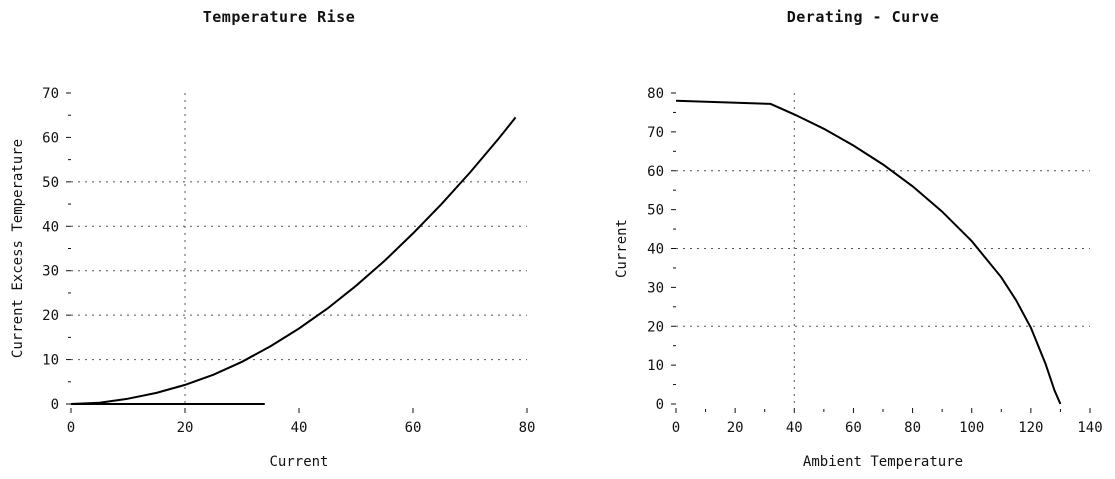 The height and width of the screenshot is (479, 1115). What do you see at coordinates (298, 462) in the screenshot?
I see `x-axis-label: Current` at bounding box center [298, 462].